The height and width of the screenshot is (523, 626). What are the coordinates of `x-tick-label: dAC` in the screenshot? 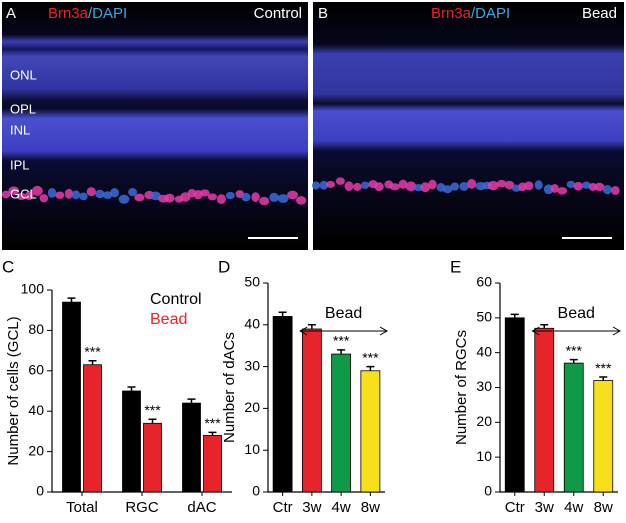 It's located at (201, 507).